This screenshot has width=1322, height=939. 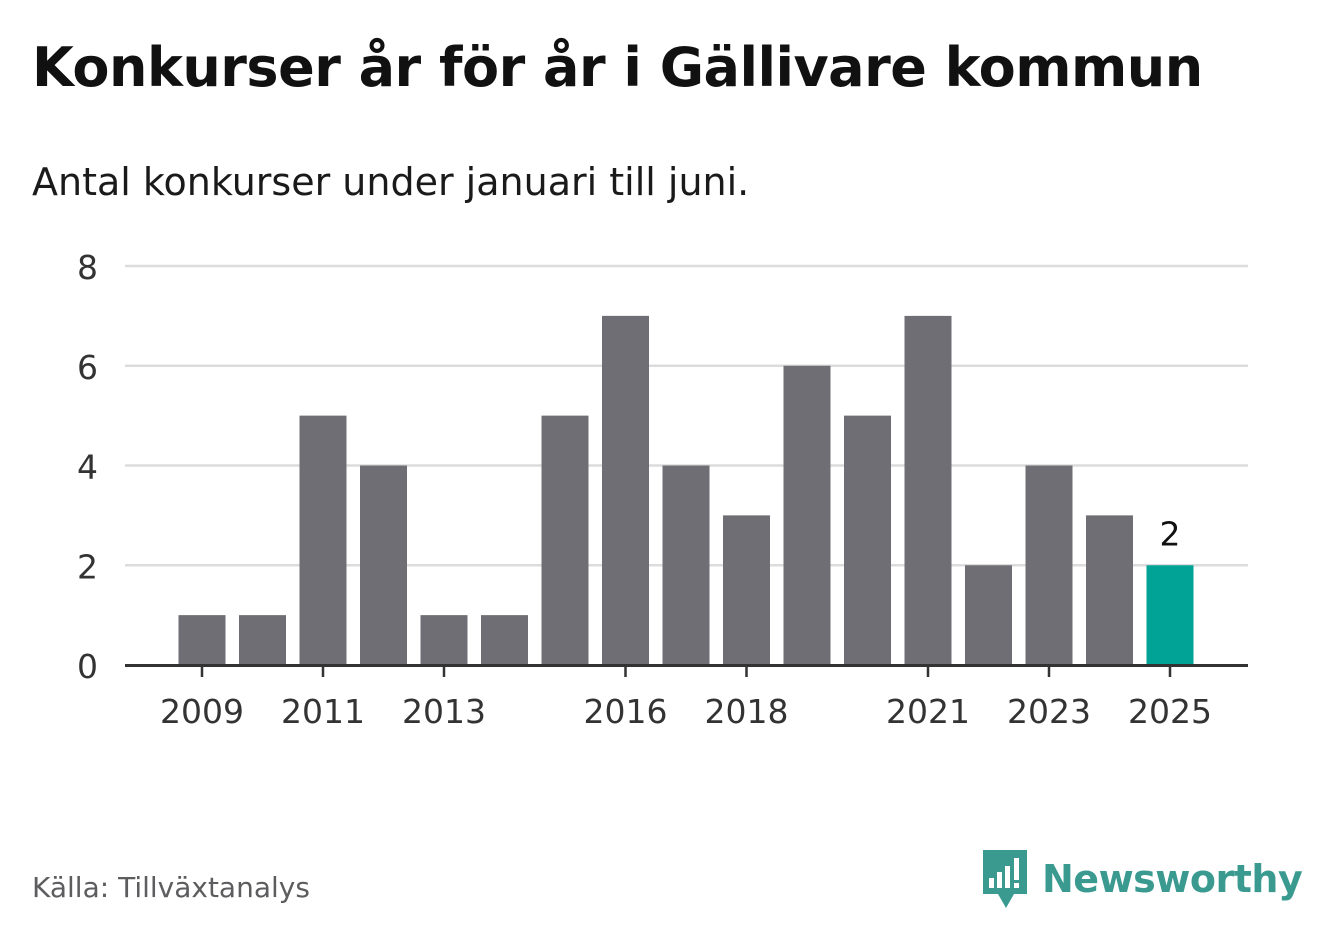 I want to click on bar-2009, so click(x=202, y=640).